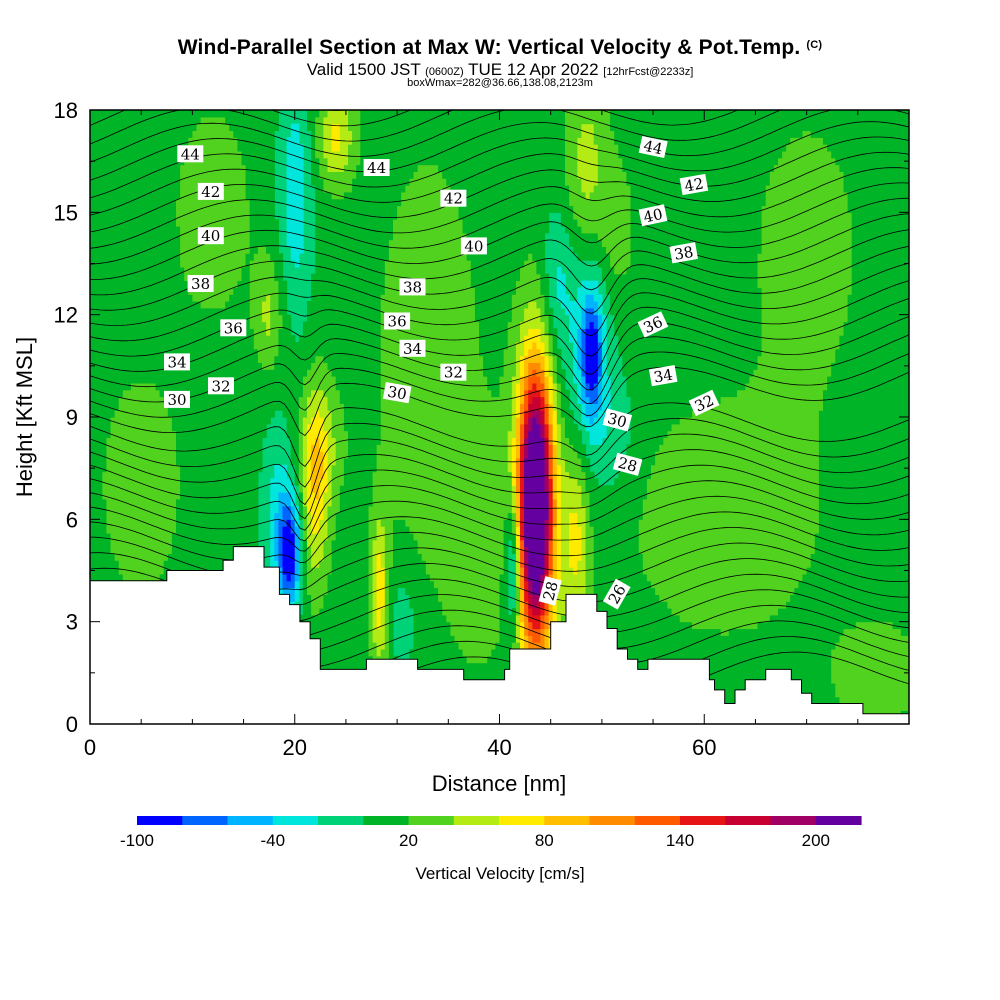 The height and width of the screenshot is (1000, 1000). What do you see at coordinates (653, 146) in the screenshot?
I see `contour-label: 44` at bounding box center [653, 146].